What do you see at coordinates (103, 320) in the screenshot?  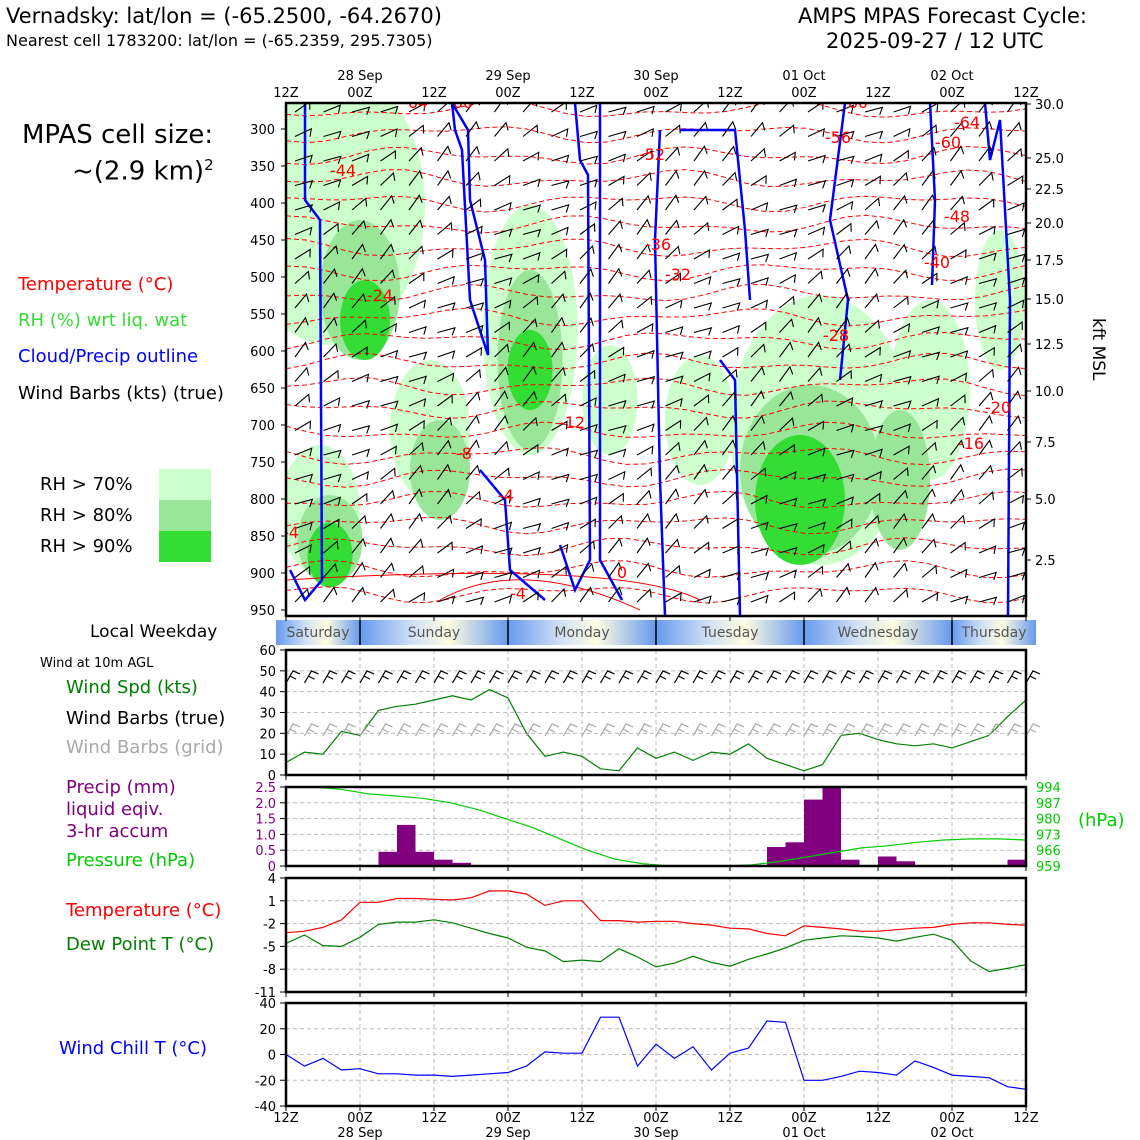 I see `legend-rh: RH (%) wrt liq. wat` at bounding box center [103, 320].